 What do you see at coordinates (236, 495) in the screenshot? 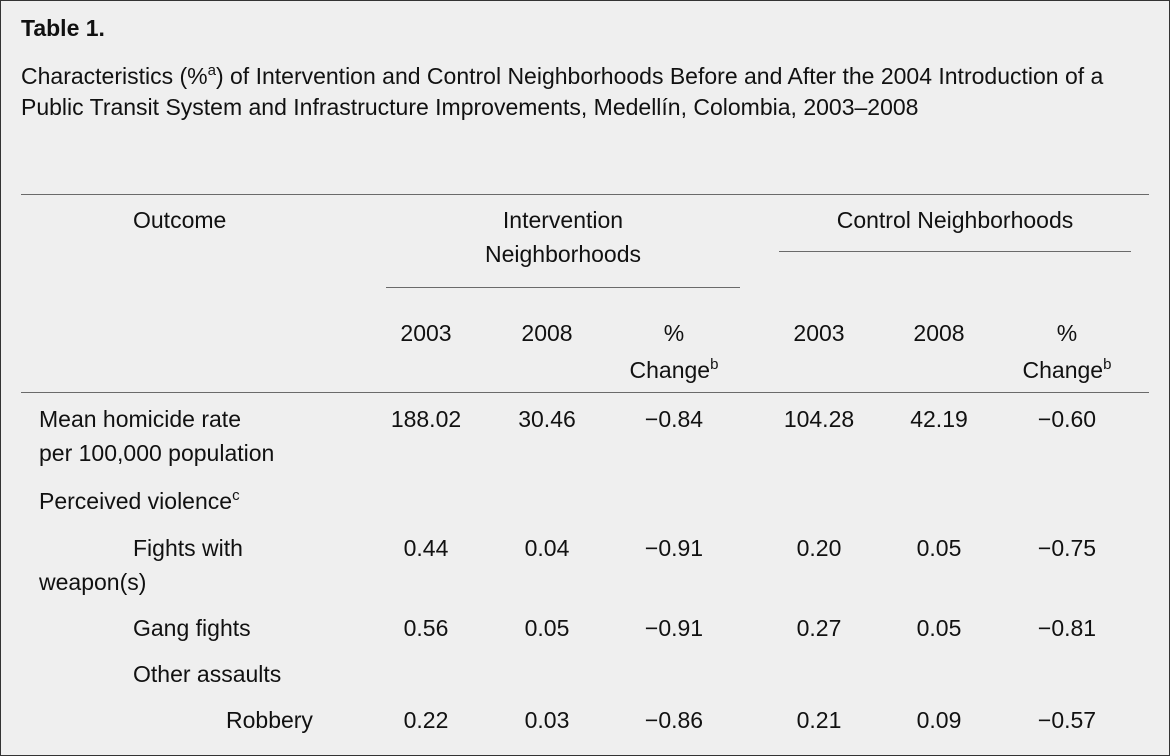
I see `perceived-violence-footnote: c` at bounding box center [236, 495].